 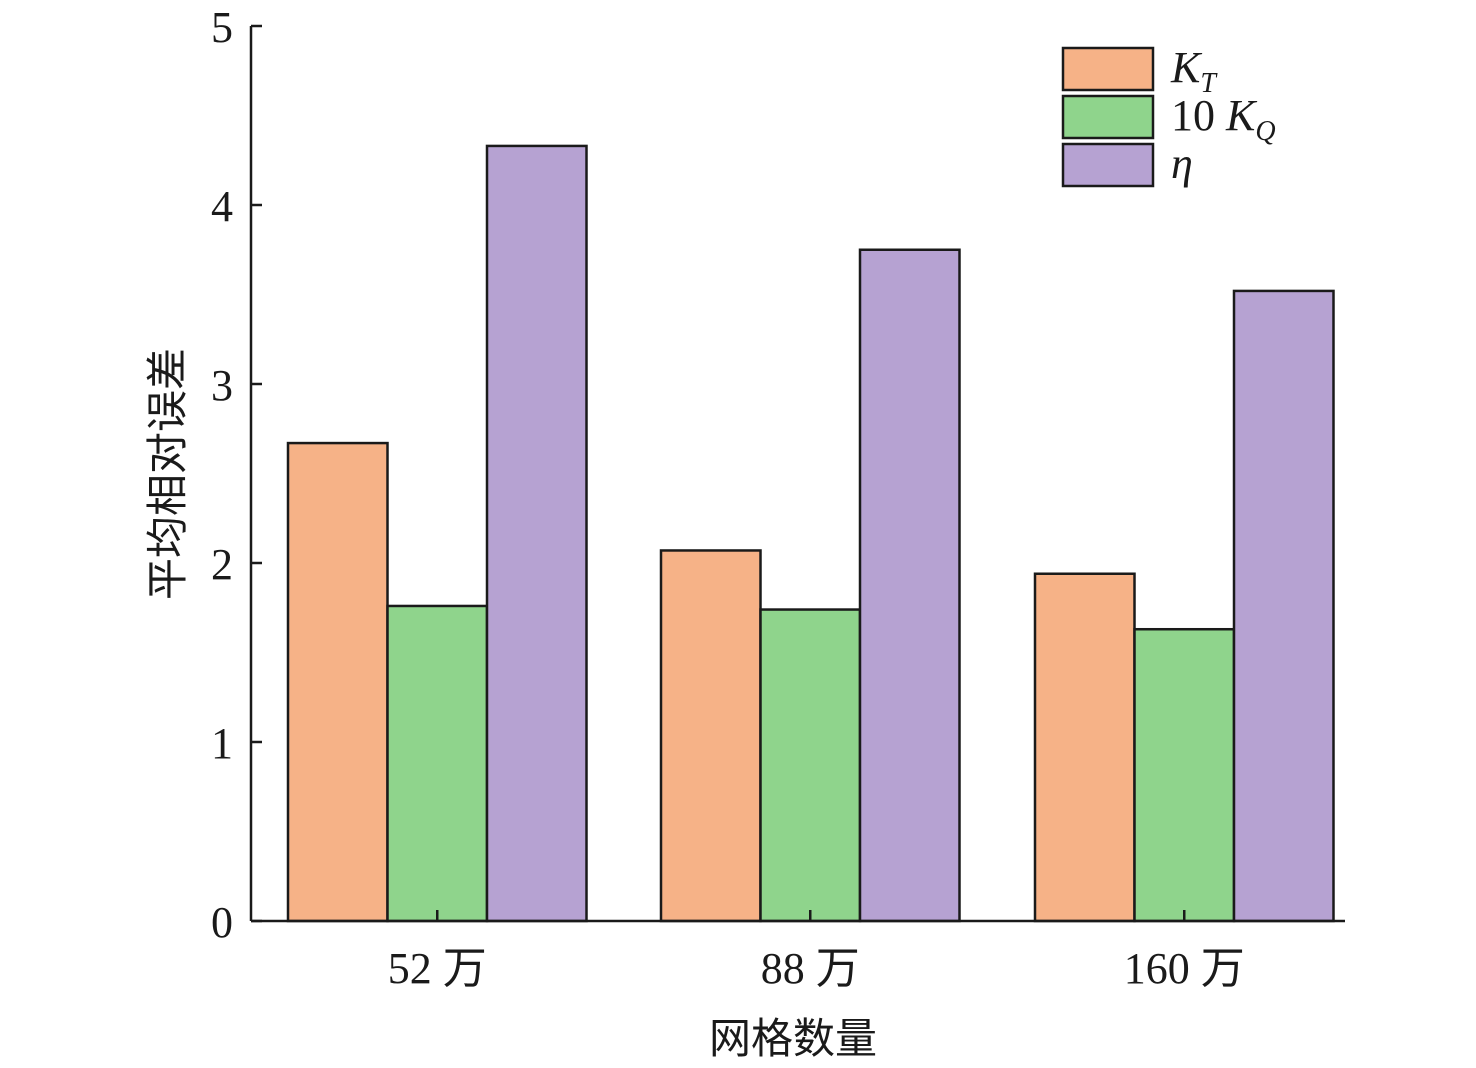 I want to click on x-axis-title: 网格数量, so click(x=793, y=1038).